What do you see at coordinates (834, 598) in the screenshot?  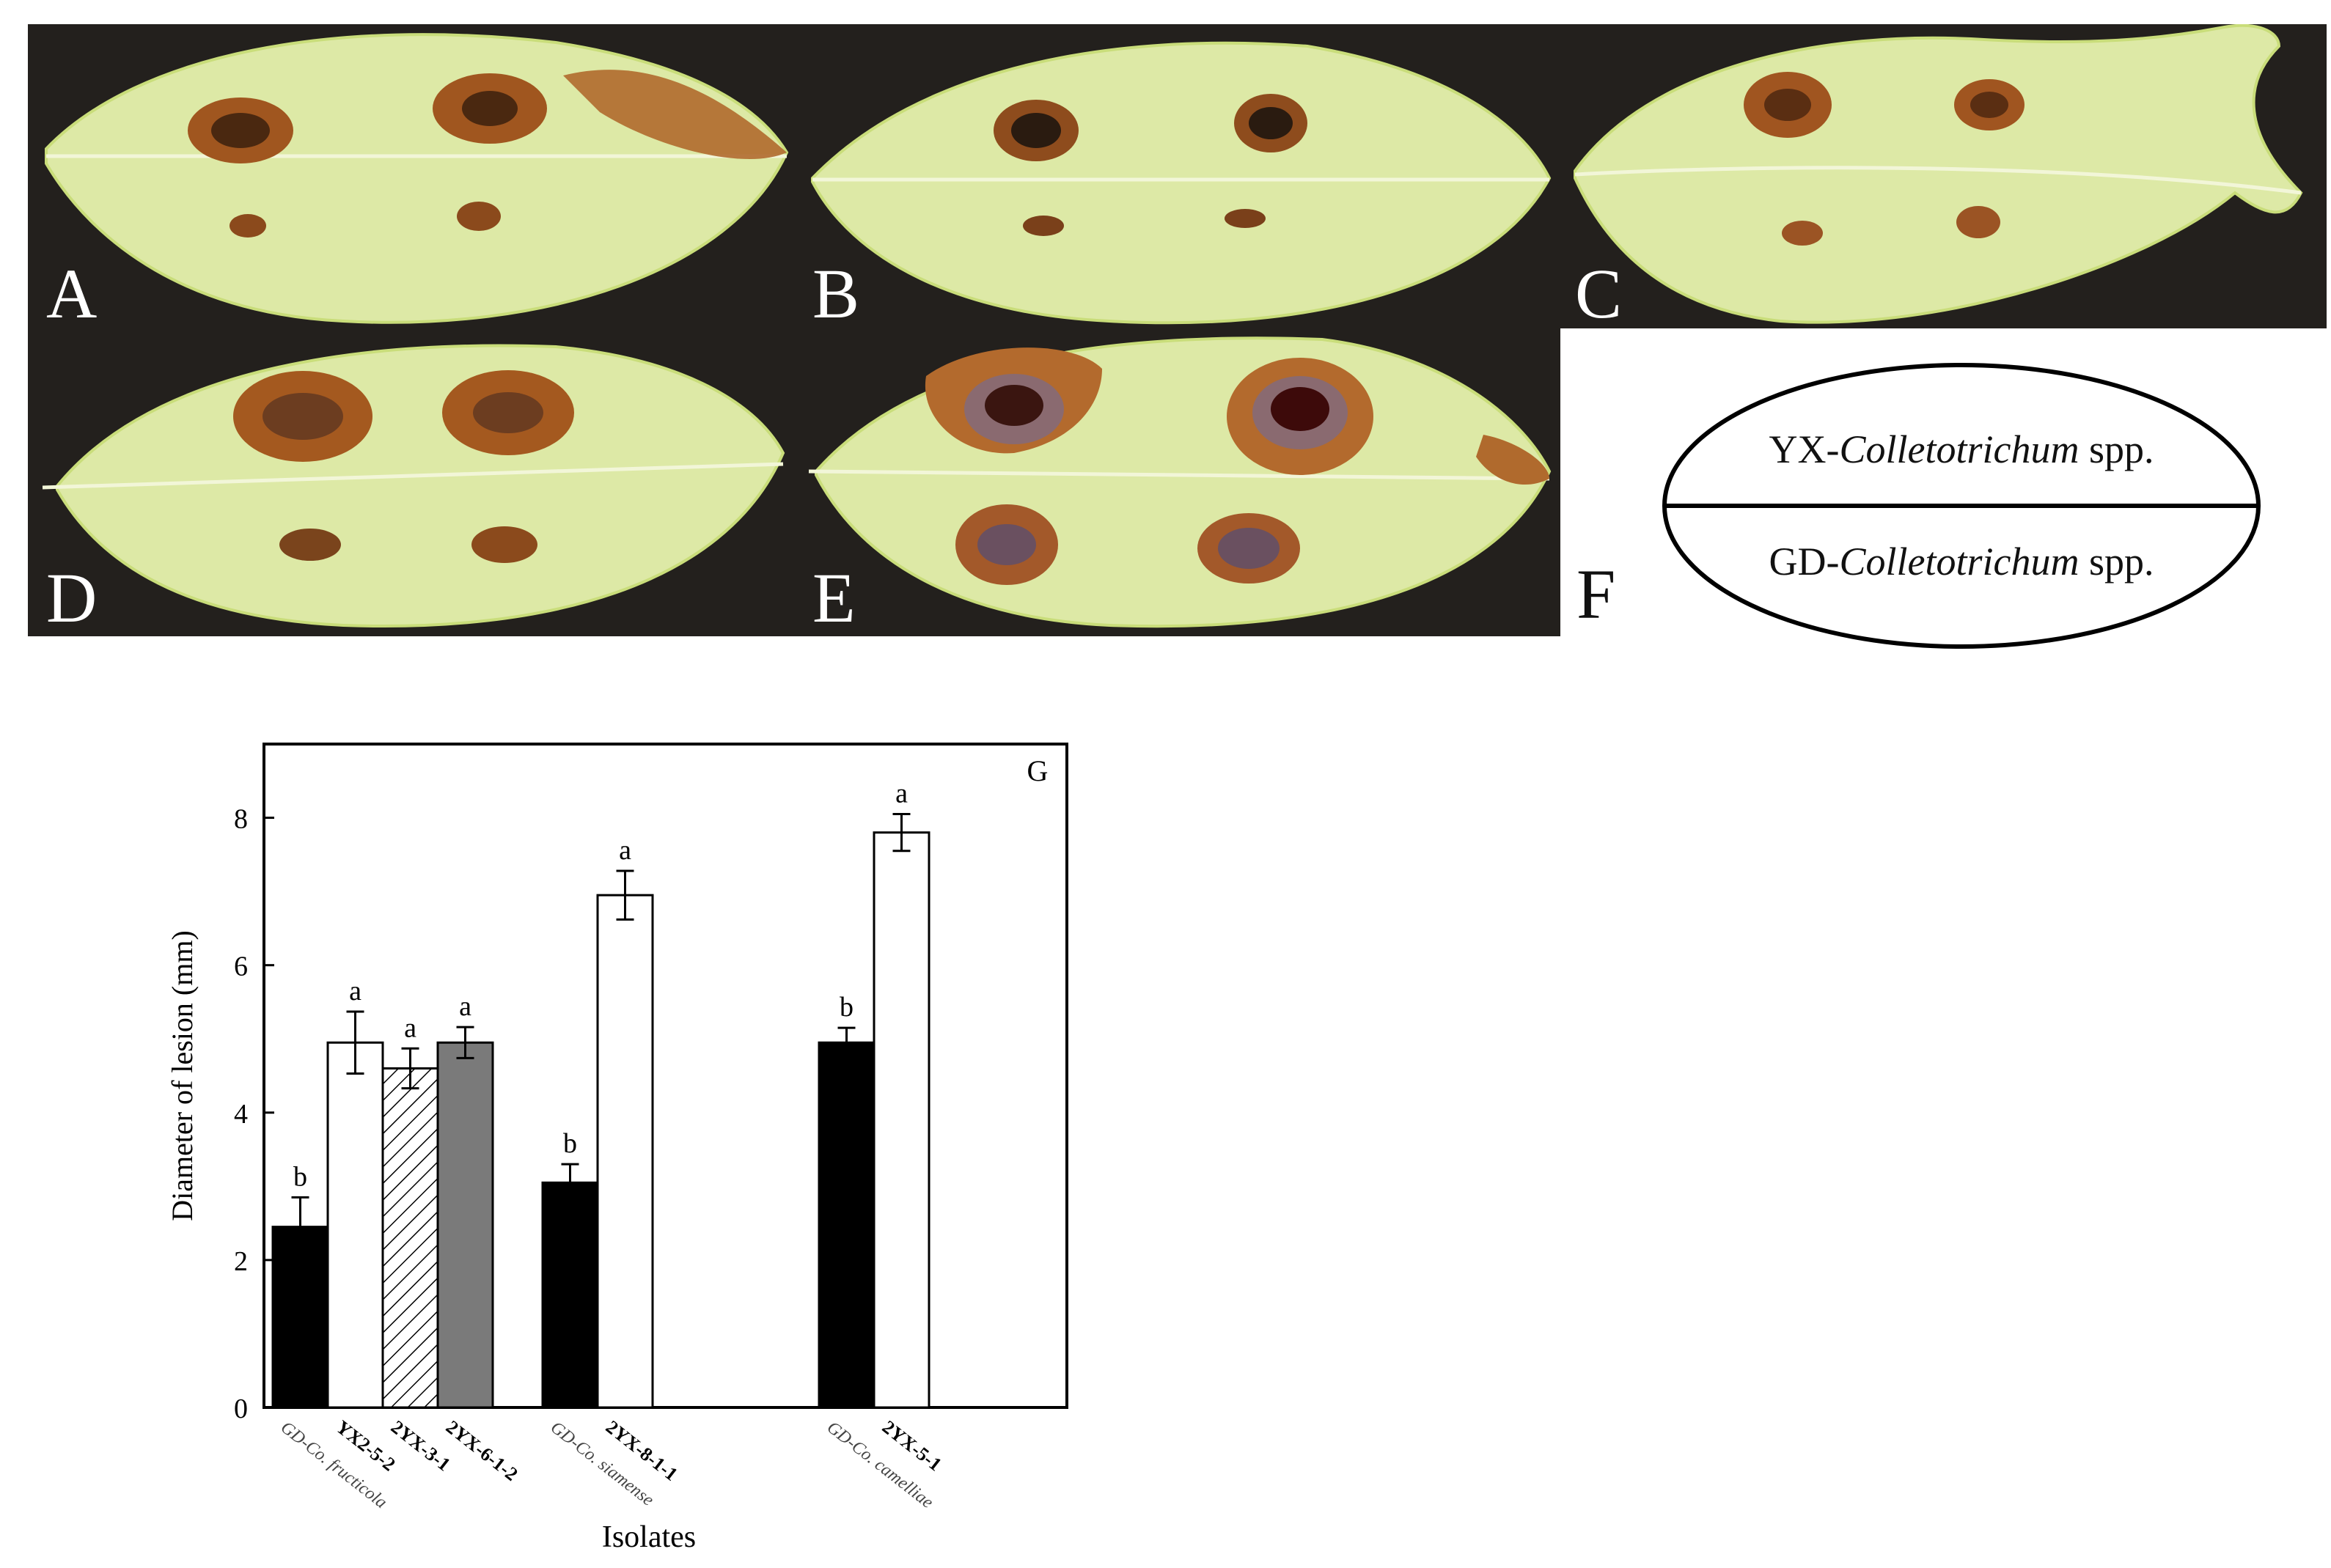 I see `panel-label-E: E` at bounding box center [834, 598].